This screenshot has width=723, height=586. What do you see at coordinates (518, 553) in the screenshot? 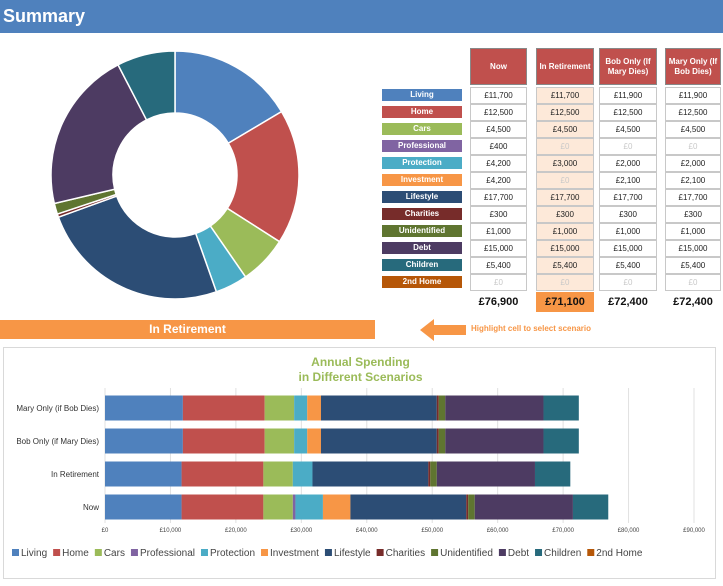
I see `legend-label: Debt` at bounding box center [518, 553].